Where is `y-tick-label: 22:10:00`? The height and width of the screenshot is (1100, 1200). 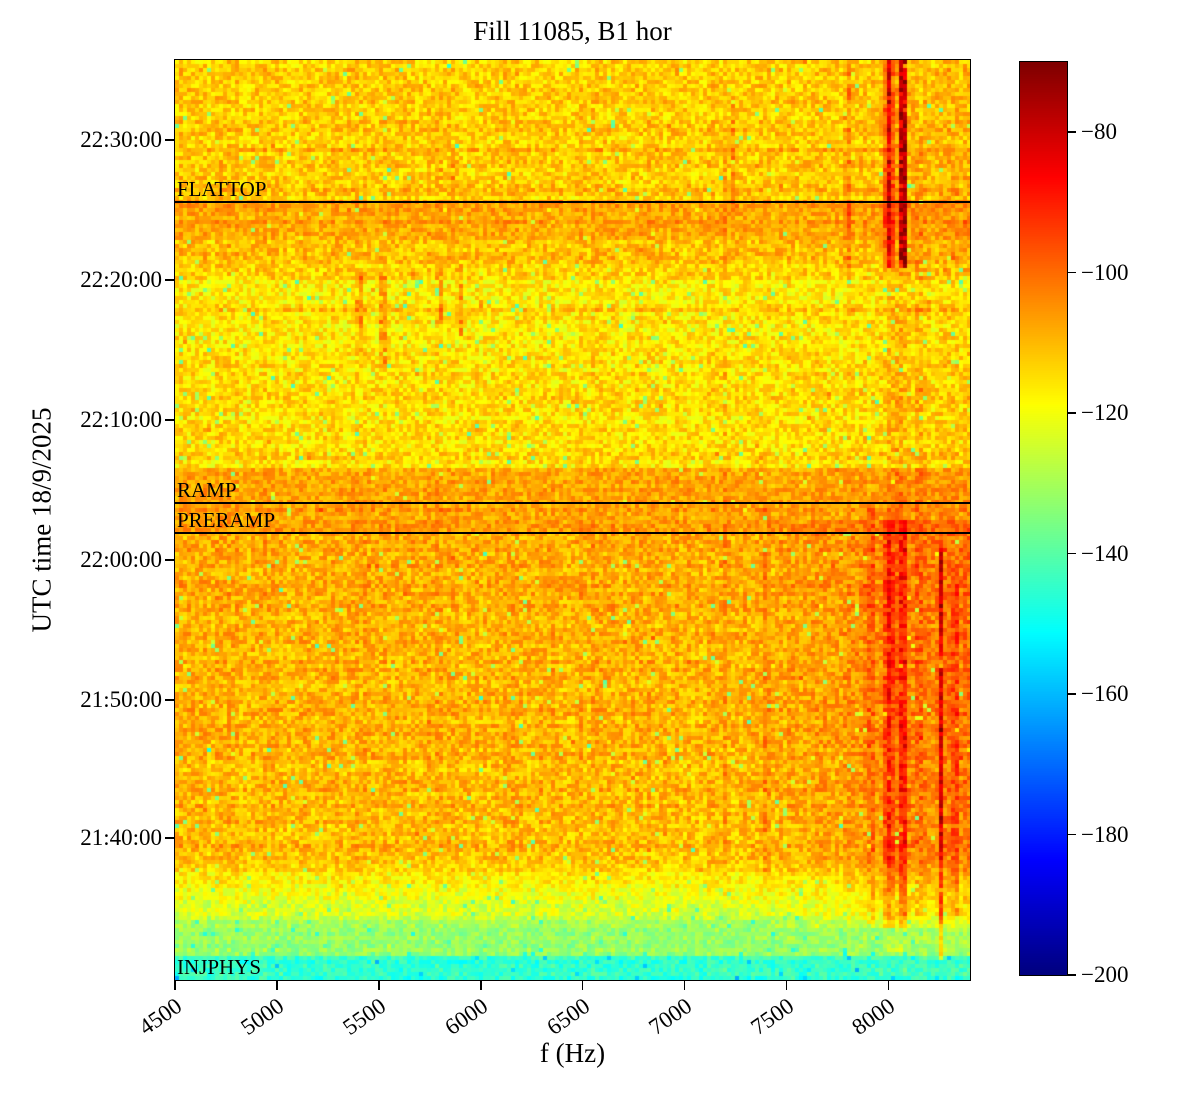 y-tick-label: 22:10:00 is located at coordinates (121, 419).